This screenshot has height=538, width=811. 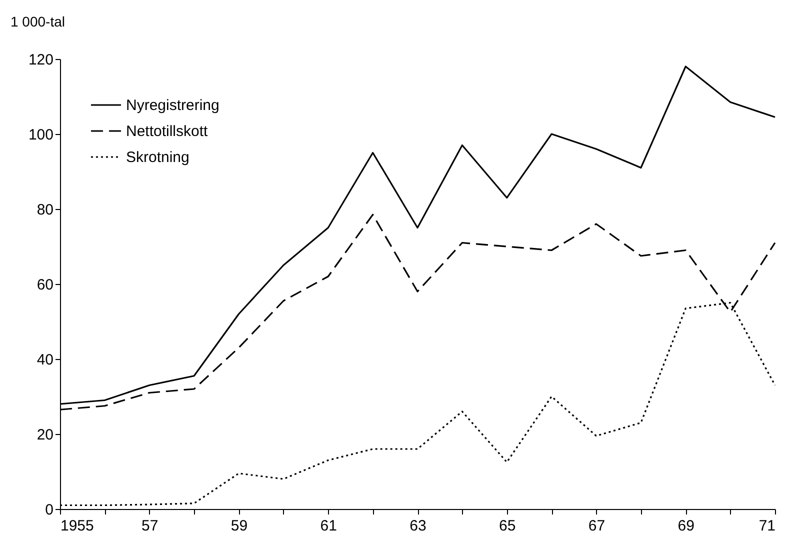 What do you see at coordinates (77, 526) in the screenshot?
I see `x-tick-label: 1955` at bounding box center [77, 526].